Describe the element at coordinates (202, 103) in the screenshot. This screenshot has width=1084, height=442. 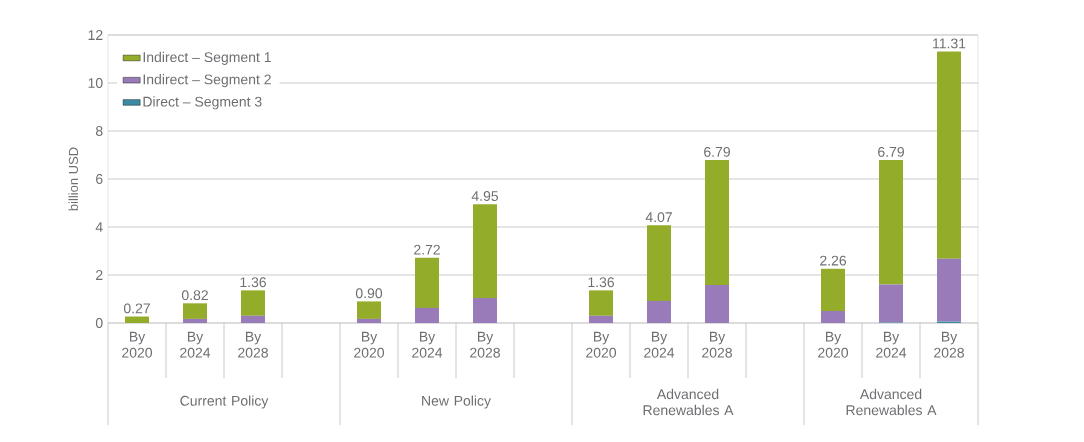
I see `legend-label: Direct – Segment 3` at that location.